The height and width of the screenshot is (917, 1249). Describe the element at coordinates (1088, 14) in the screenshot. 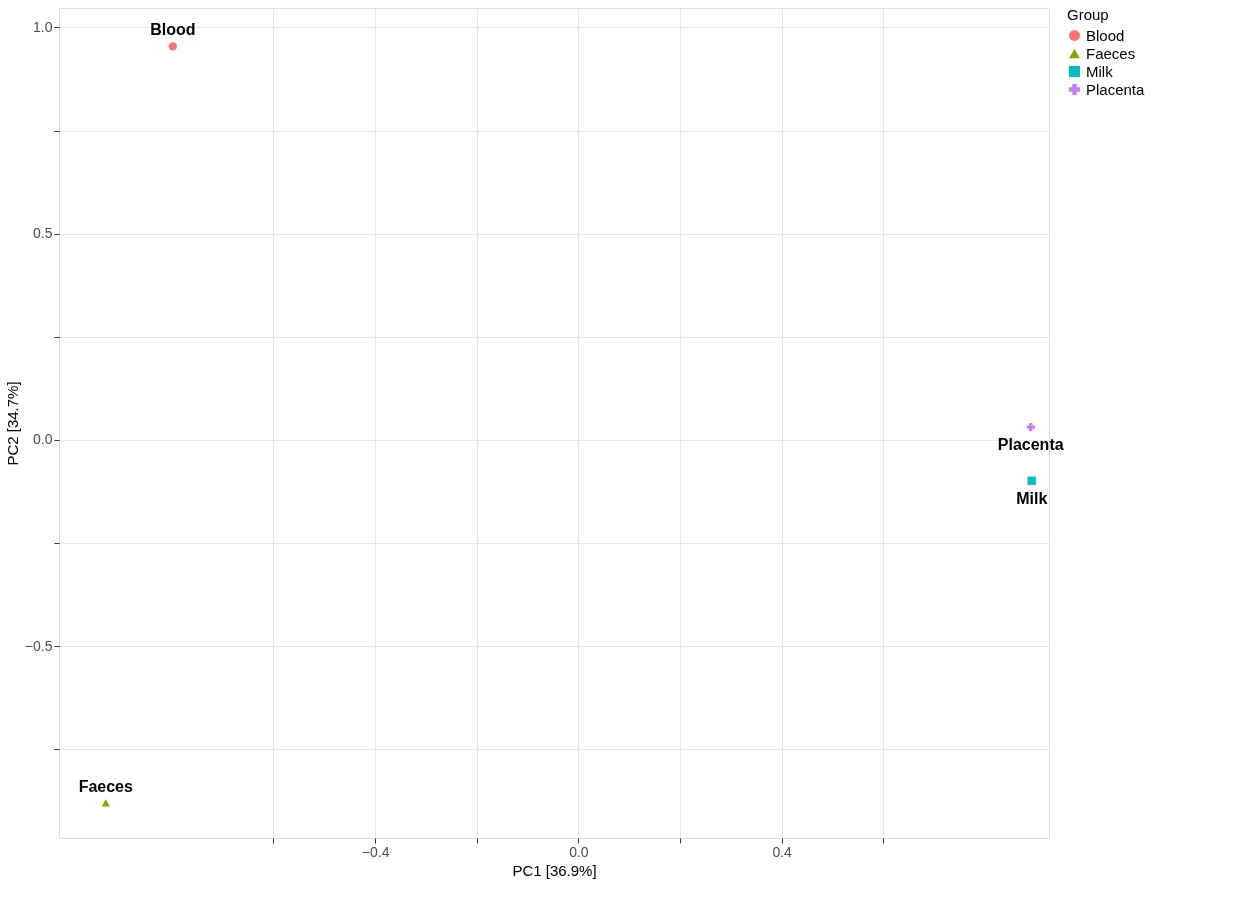

I see `legend-title: Group` at that location.